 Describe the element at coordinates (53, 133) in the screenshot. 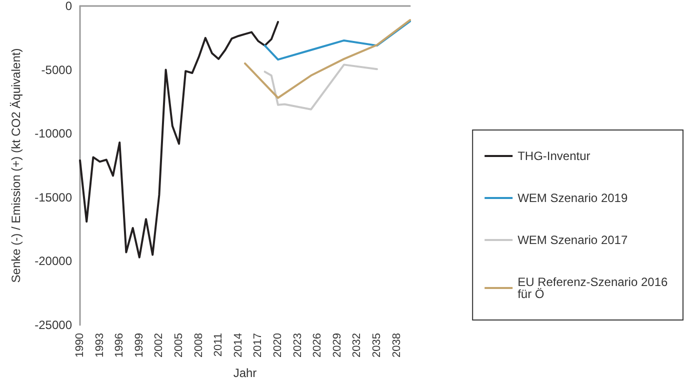

I see `y-tick-label: -10000` at that location.